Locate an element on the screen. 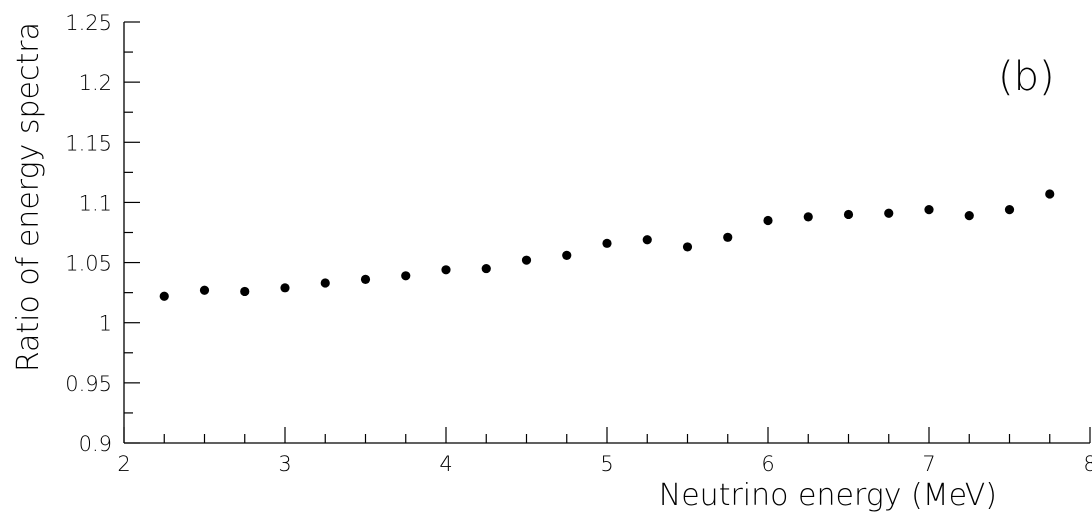 This screenshot has height=517, width=1092. y-tick-label: 1.05 is located at coordinates (88, 264).